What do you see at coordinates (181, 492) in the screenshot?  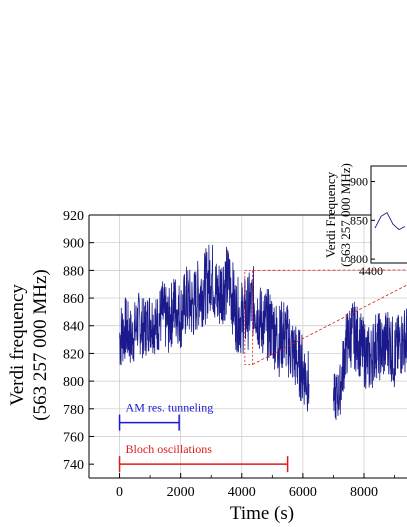 I see `x-tick-label: 2000` at bounding box center [181, 492].